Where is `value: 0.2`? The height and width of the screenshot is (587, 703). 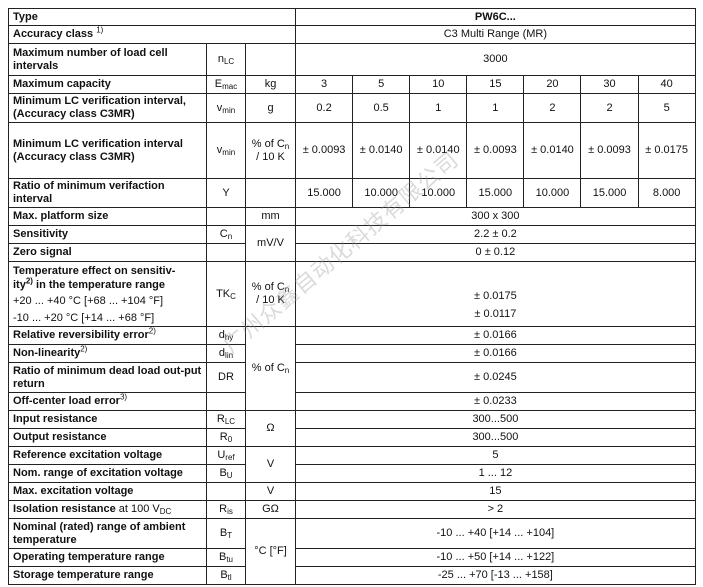
value: 0.2 is located at coordinates (324, 108).